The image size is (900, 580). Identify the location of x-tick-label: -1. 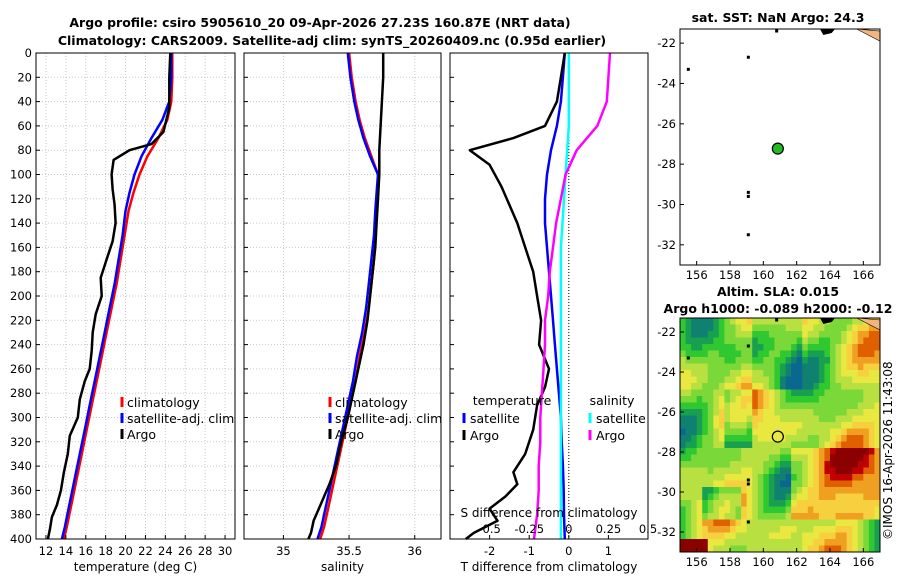
(528, 551).